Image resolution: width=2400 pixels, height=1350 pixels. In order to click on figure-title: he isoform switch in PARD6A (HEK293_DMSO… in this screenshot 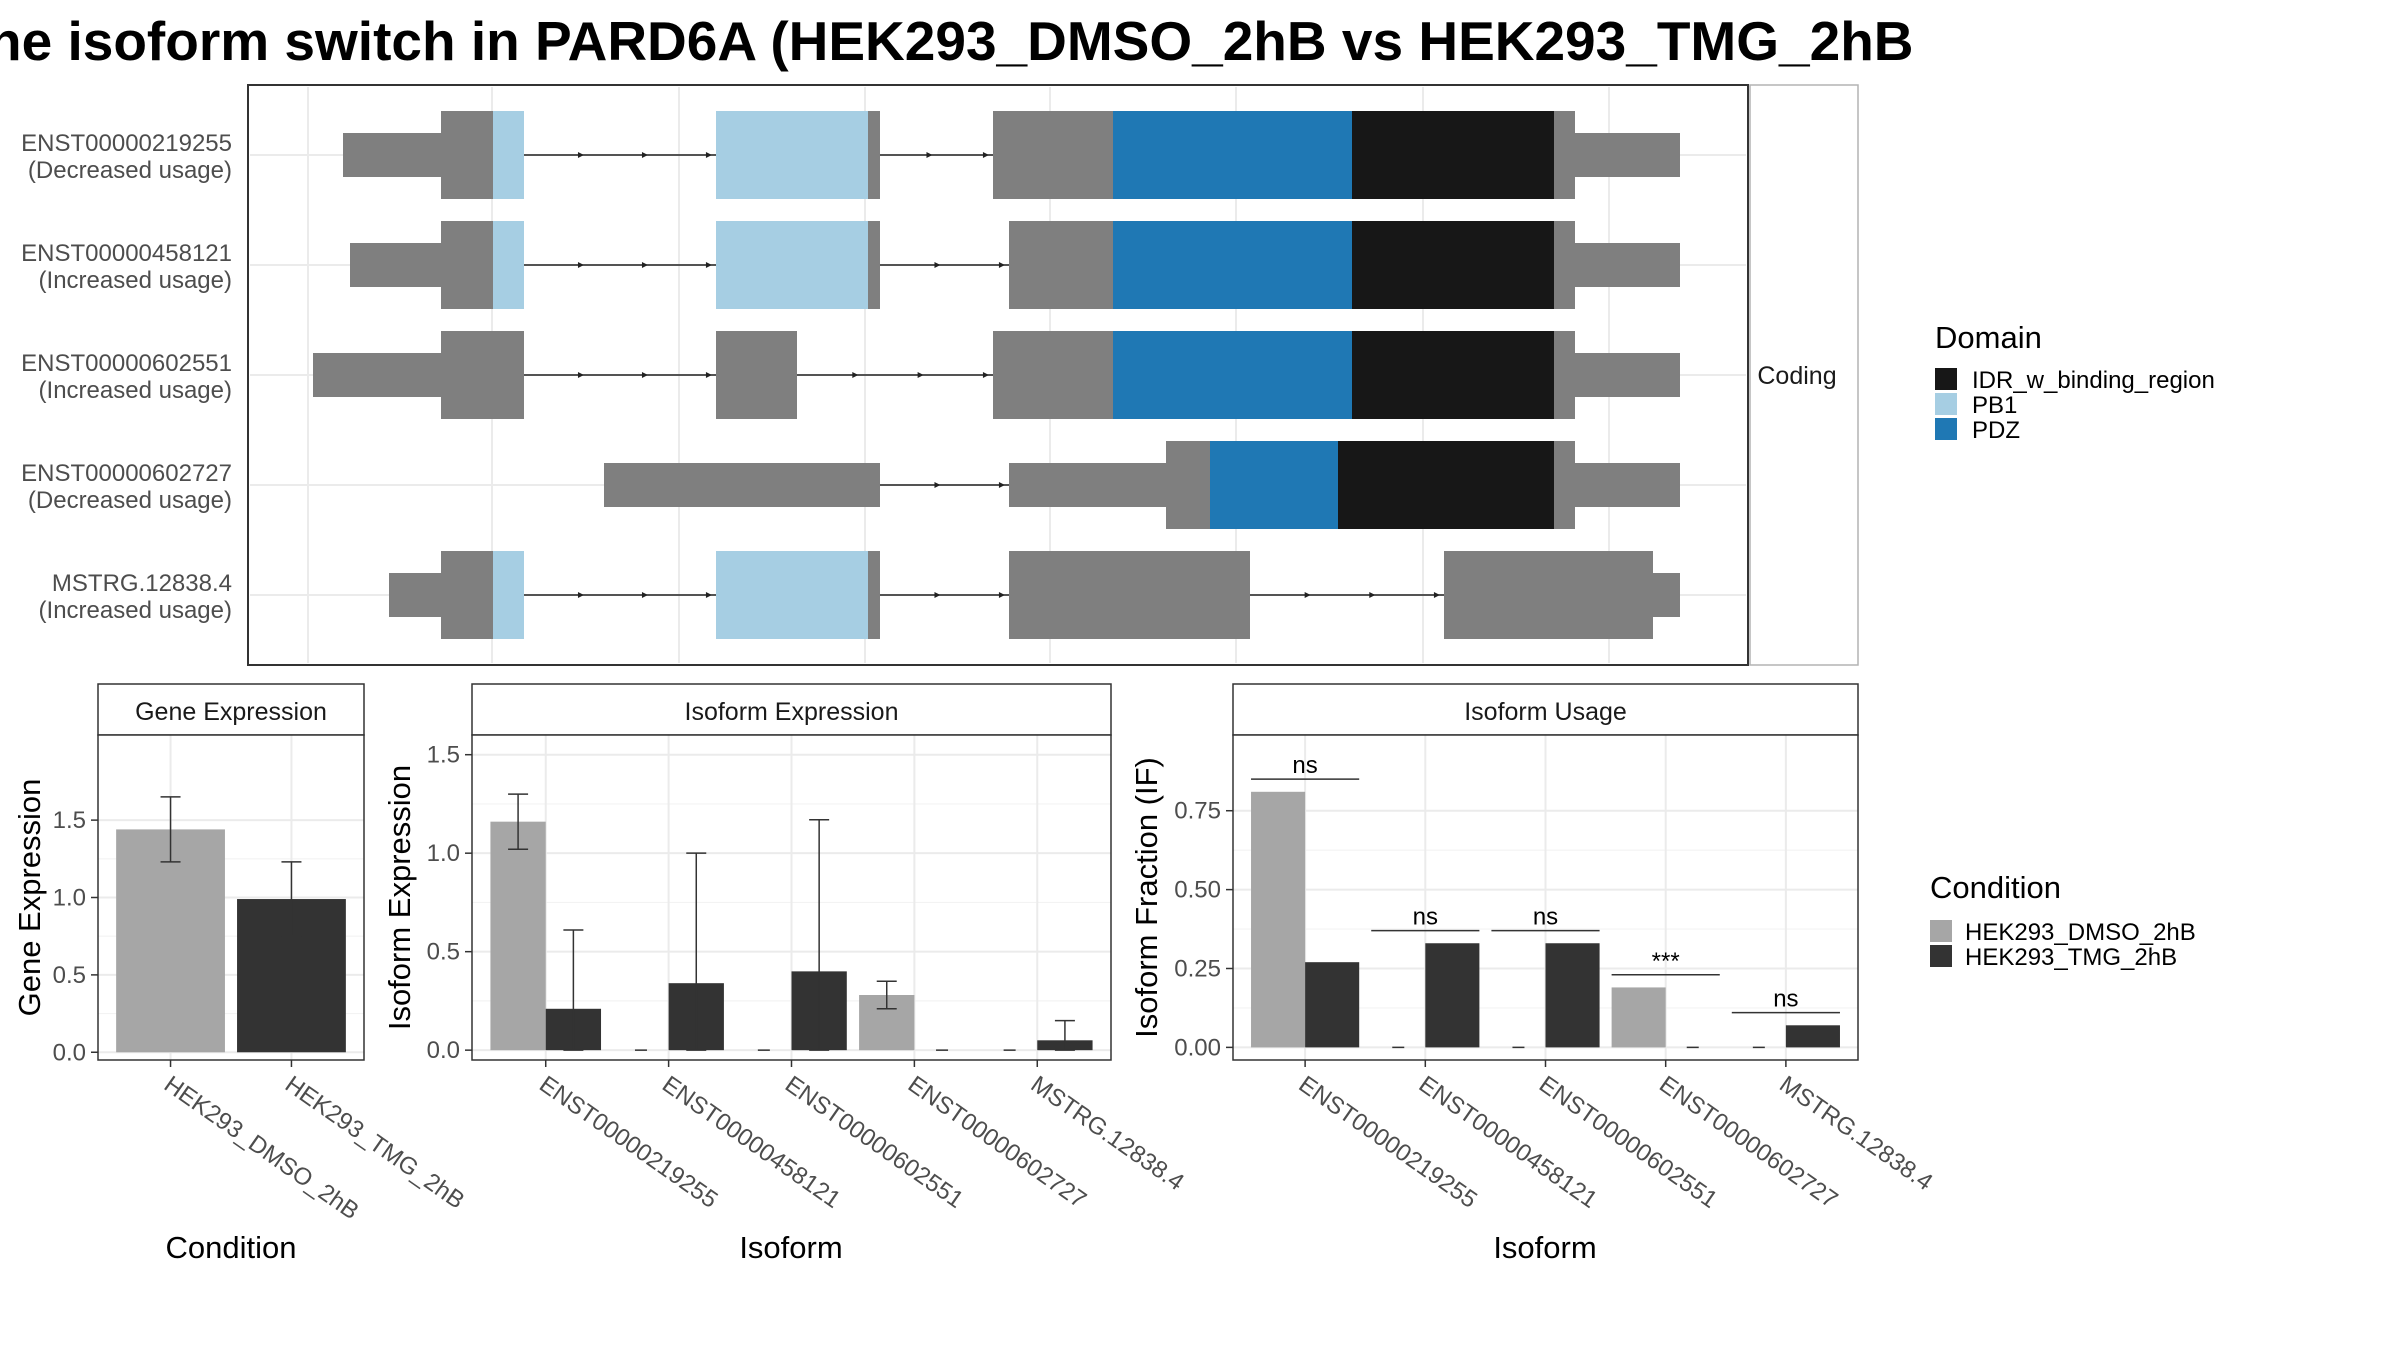, I will do `click(957, 41)`.